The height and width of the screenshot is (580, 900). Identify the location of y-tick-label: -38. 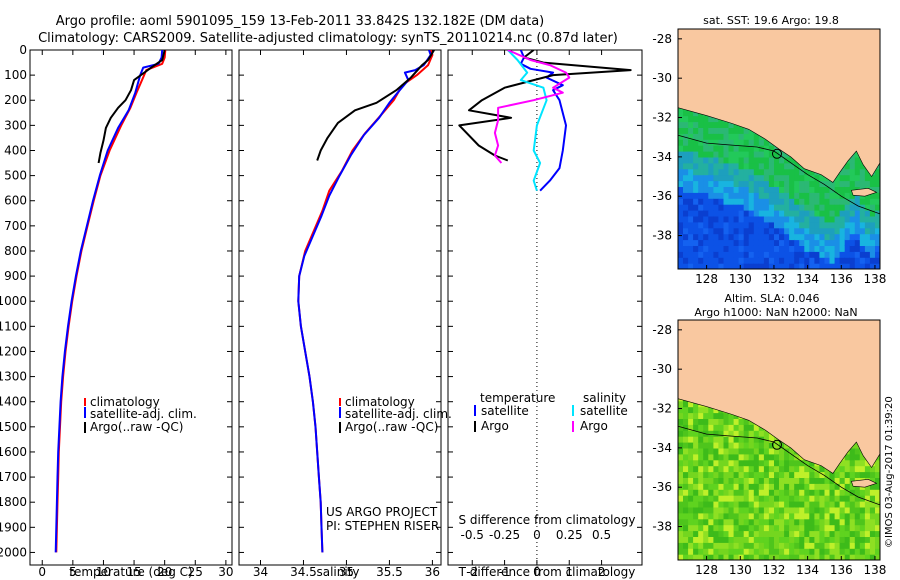
(662, 527).